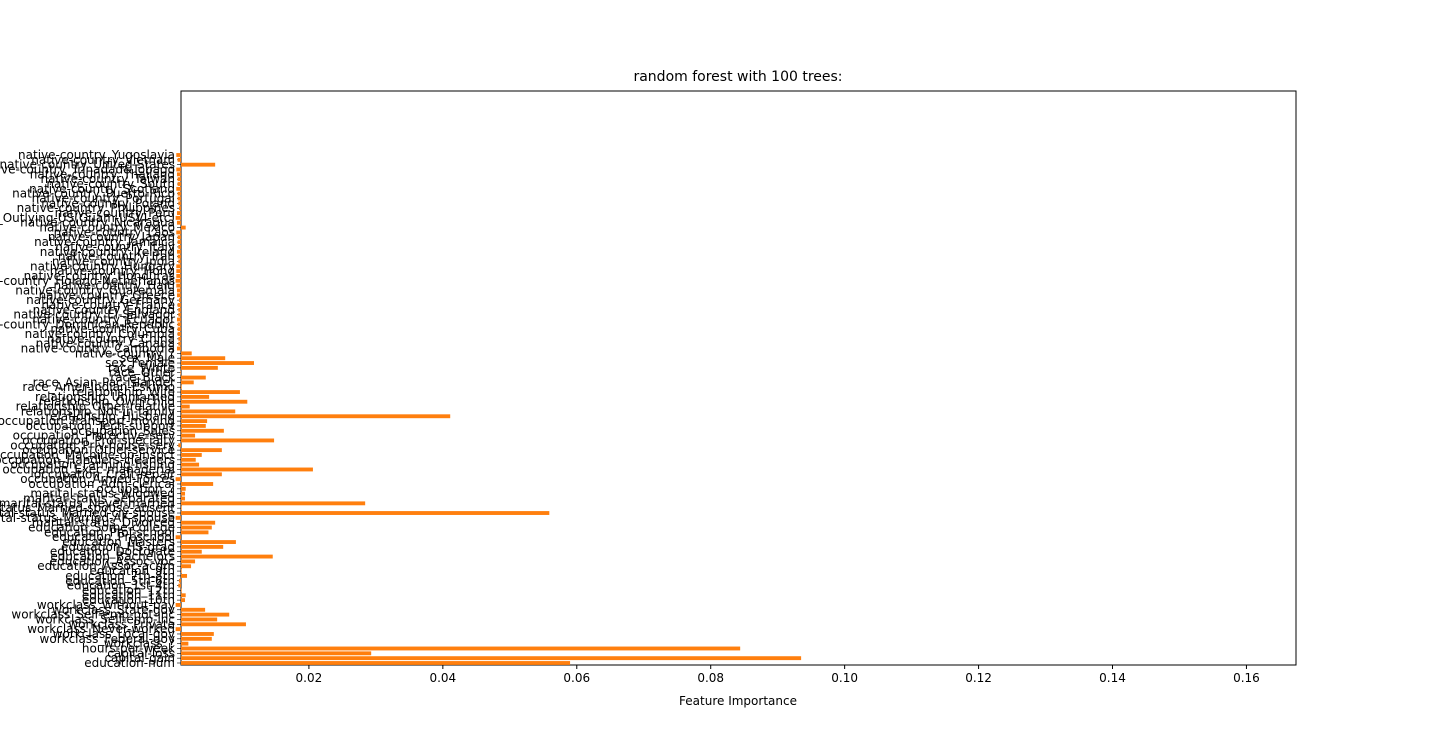  What do you see at coordinates (87, 460) in the screenshot?
I see `y-tick-label: occupation_Handlers-cleaners` at bounding box center [87, 460].